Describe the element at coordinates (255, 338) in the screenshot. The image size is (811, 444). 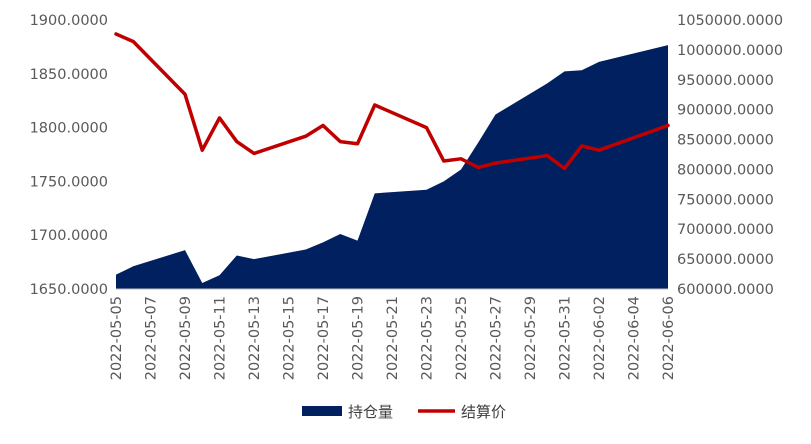
I see `x-axis-tick-label: 2022-05-13` at that location.